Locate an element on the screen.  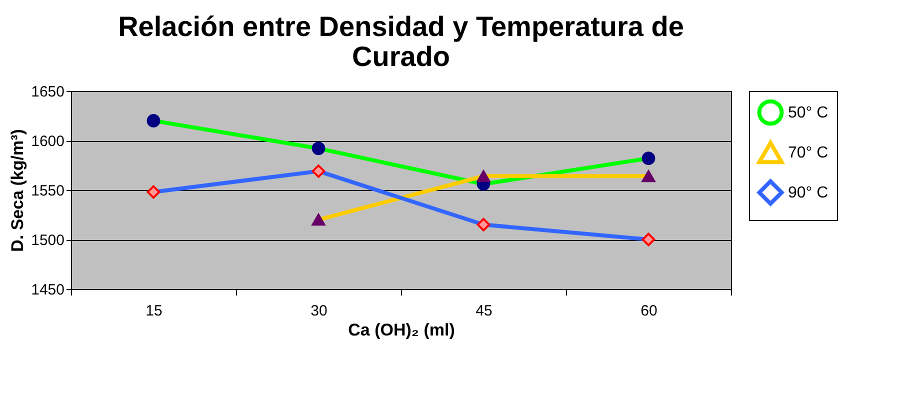
x-axis-title: Ca (OH)₂ (ml) is located at coordinates (401, 330).